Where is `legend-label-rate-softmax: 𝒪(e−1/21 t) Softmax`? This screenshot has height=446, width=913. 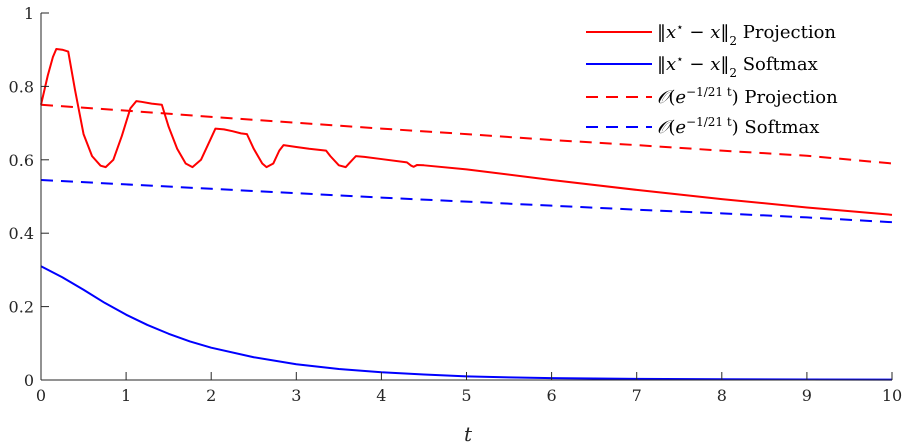 legend-label-rate-softmax: 𝒪(e−1/21 t) Softmax is located at coordinates (738, 126).